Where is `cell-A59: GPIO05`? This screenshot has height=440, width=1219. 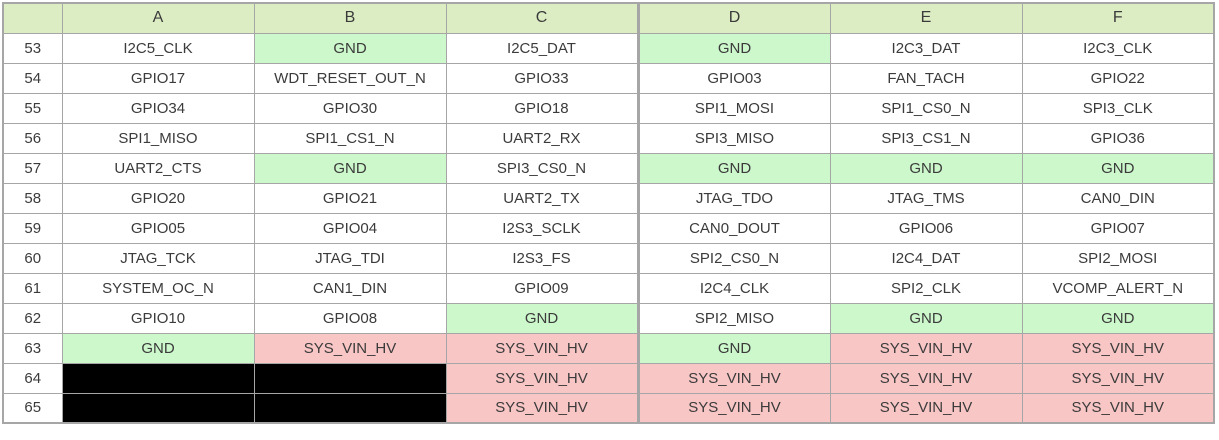
cell-A59: GPIO05 is located at coordinates (158, 228).